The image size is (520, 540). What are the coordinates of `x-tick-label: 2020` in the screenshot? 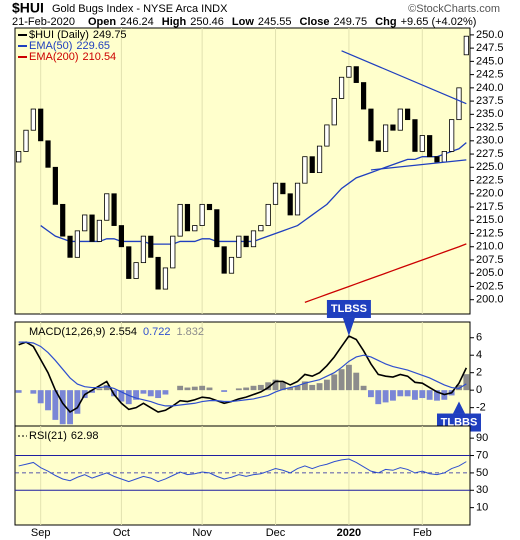 It's located at (349, 533).